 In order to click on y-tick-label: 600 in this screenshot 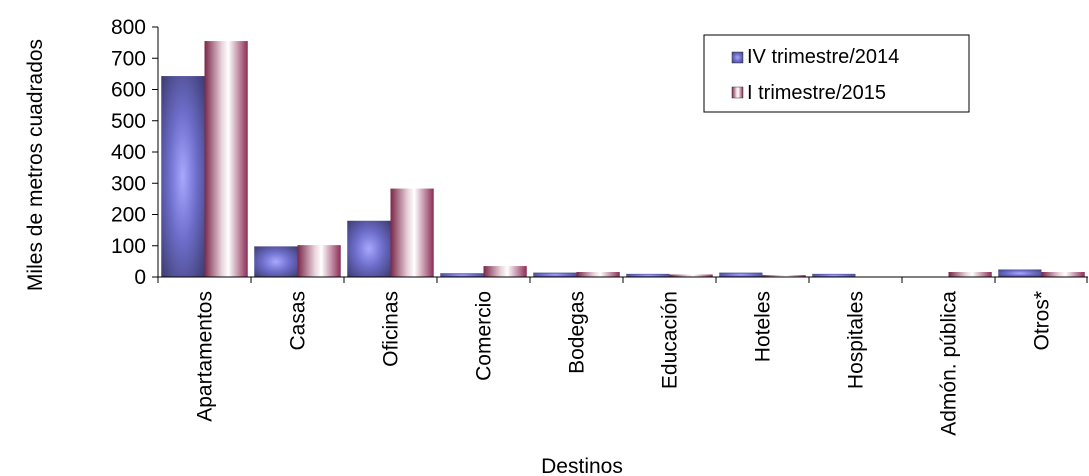, I will do `click(128, 90)`.